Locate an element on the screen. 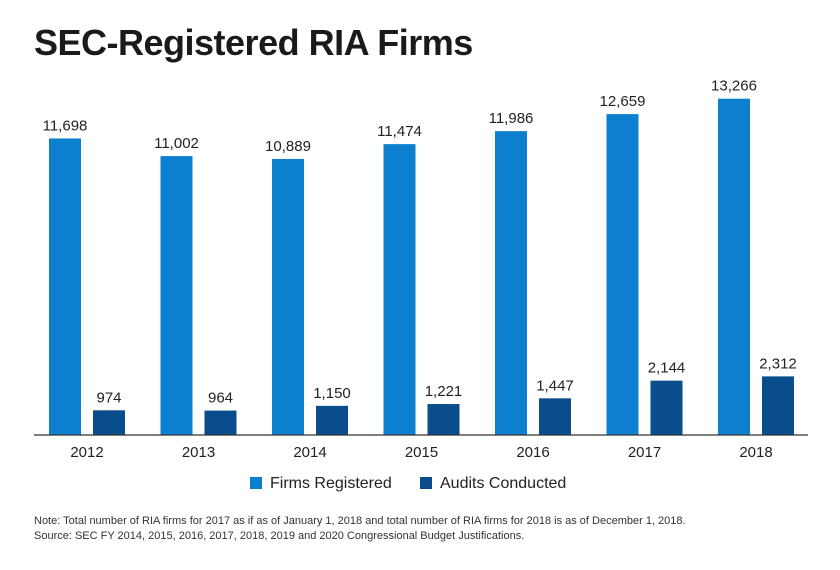  data-label-audits: 2,312 is located at coordinates (778, 363).